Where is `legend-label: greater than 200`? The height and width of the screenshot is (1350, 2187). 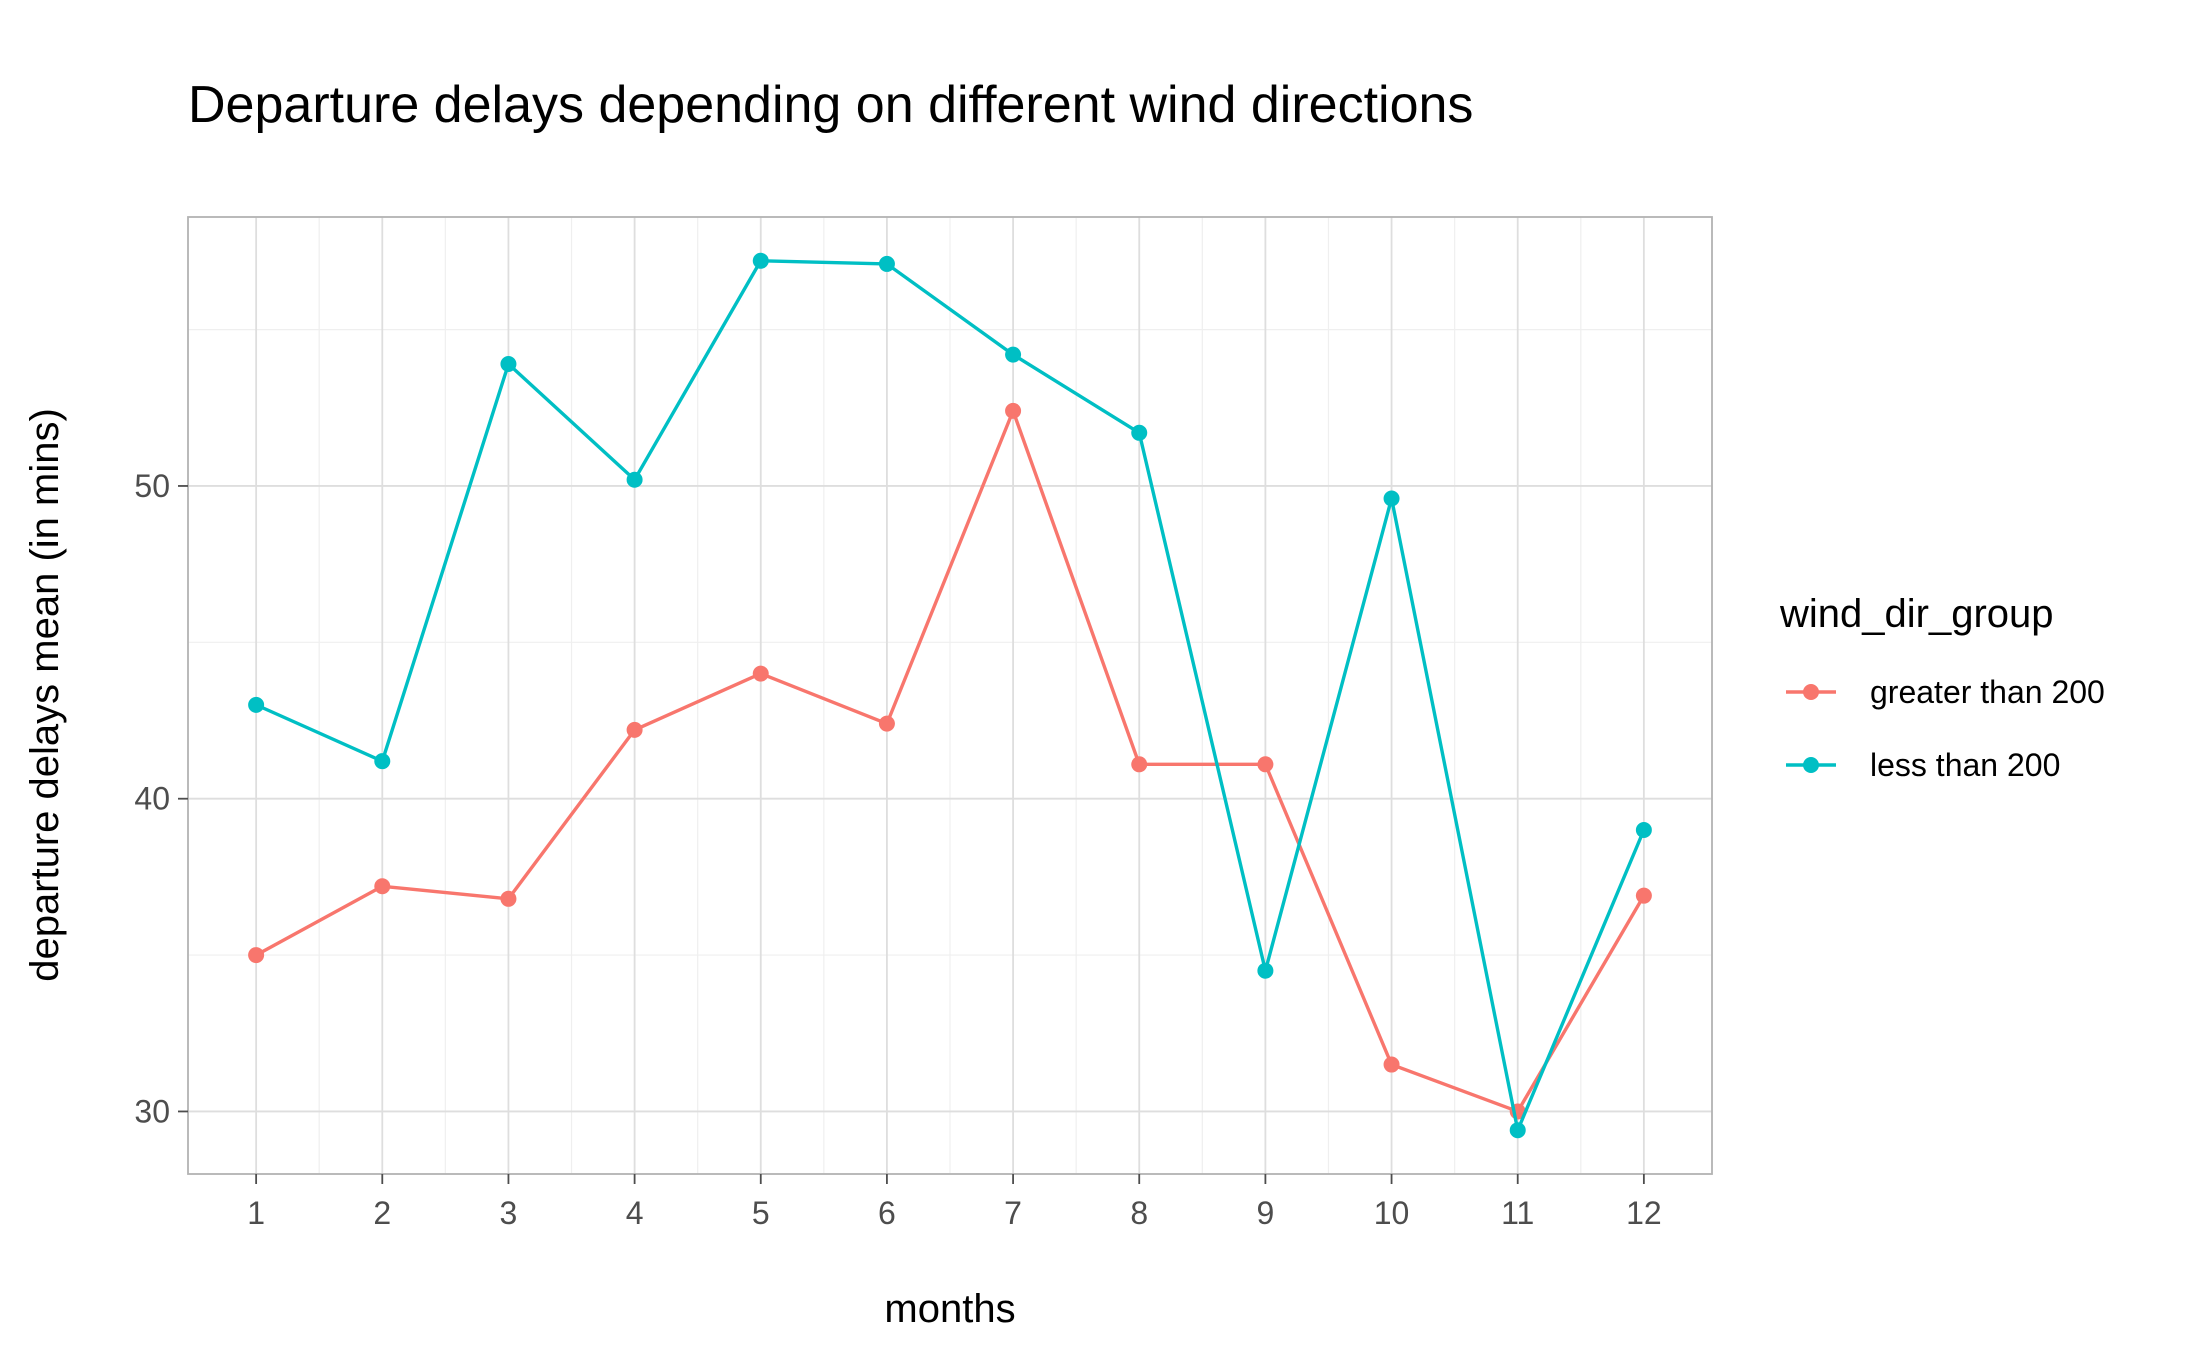
legend-label: greater than 200 is located at coordinates (1987, 692).